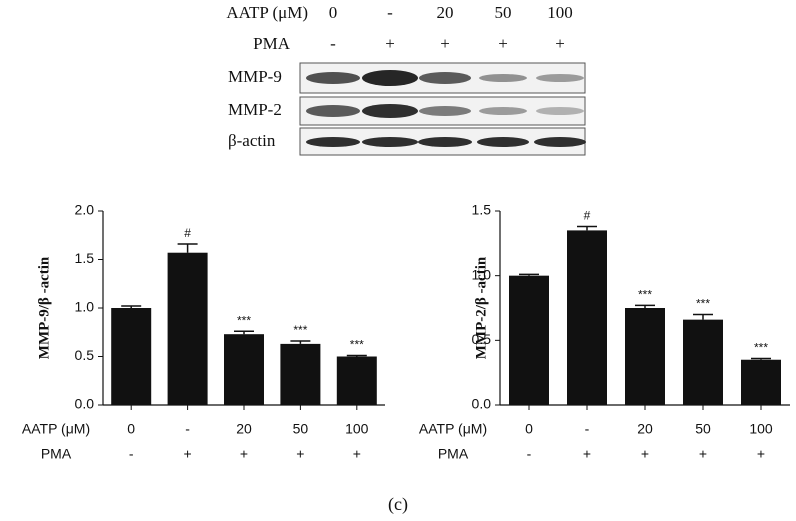  What do you see at coordinates (255, 109) in the screenshot?
I see `blot-band-label: MMP-2` at bounding box center [255, 109].